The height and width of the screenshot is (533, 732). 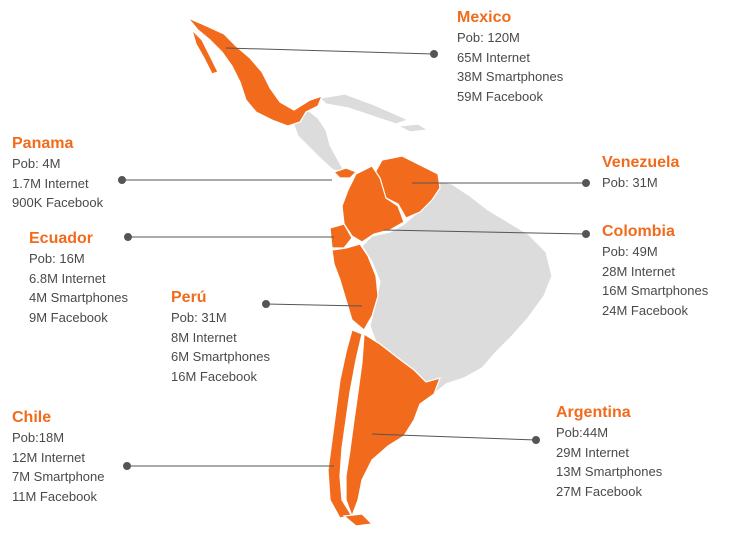 I want to click on colombia-facebook: 24M Facebook, so click(x=645, y=310).